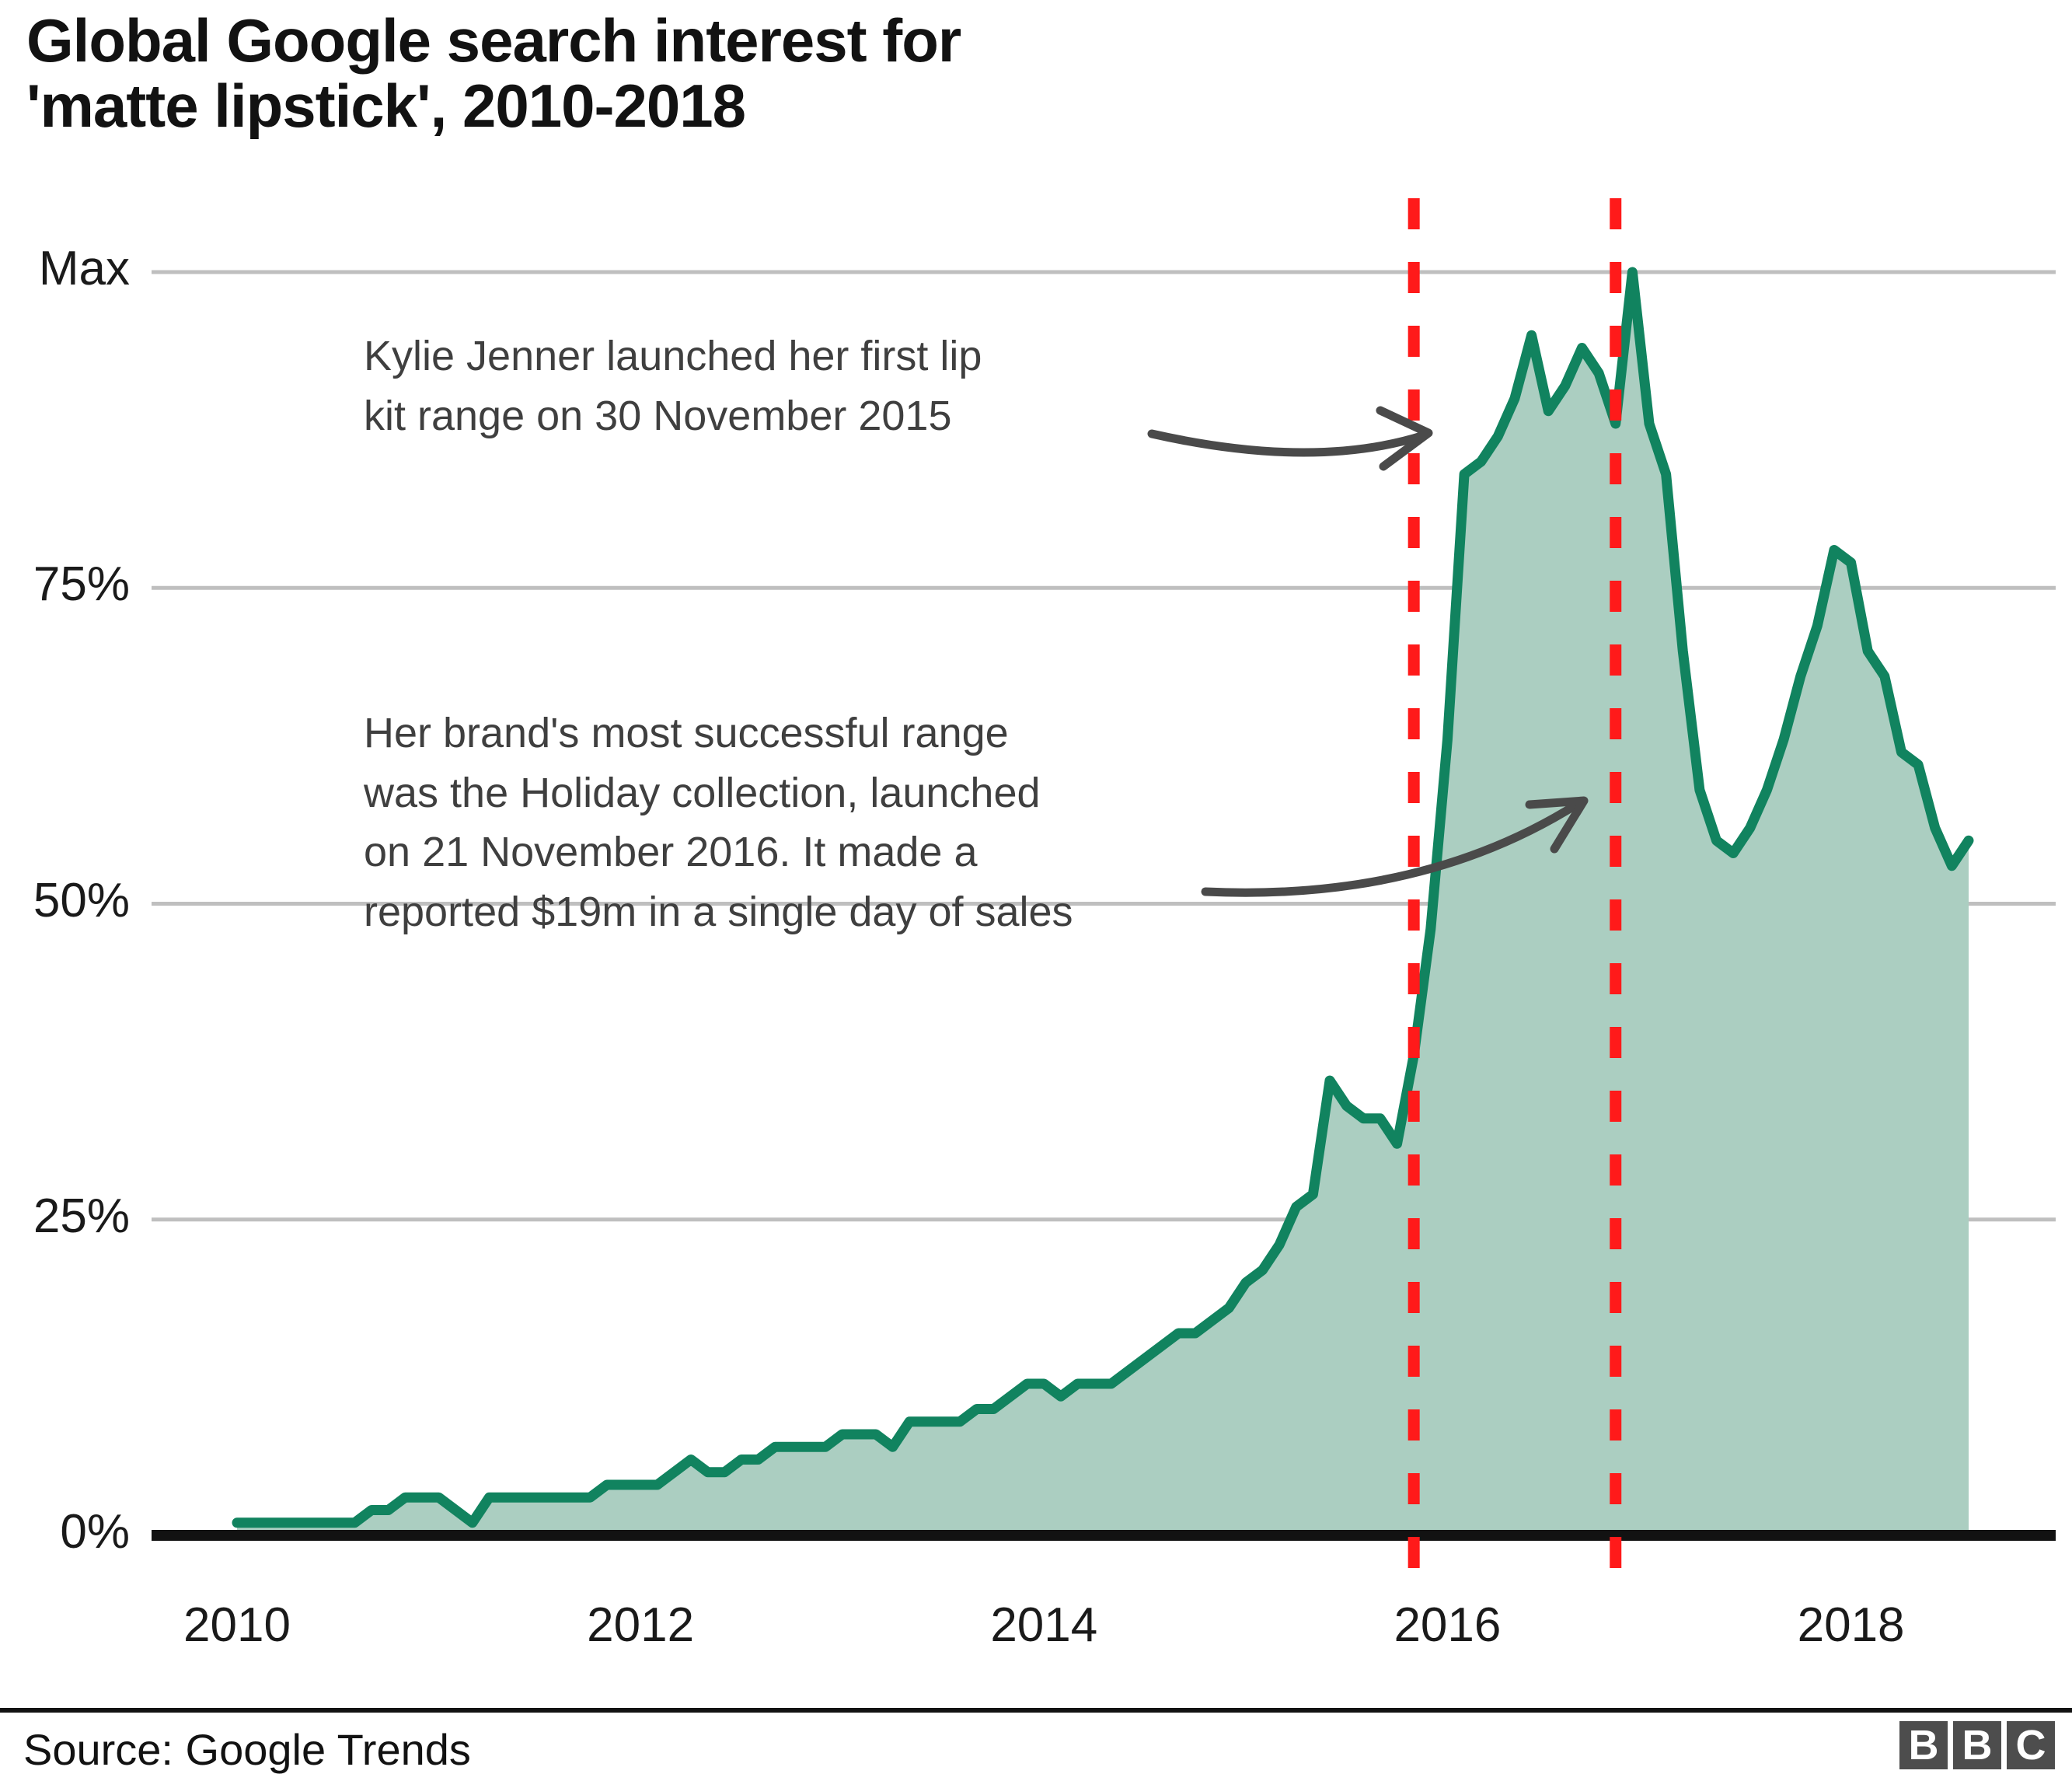 The image size is (2072, 1781). Describe the element at coordinates (1851, 1625) in the screenshot. I see `x-axis-tick-label: 2018` at that location.